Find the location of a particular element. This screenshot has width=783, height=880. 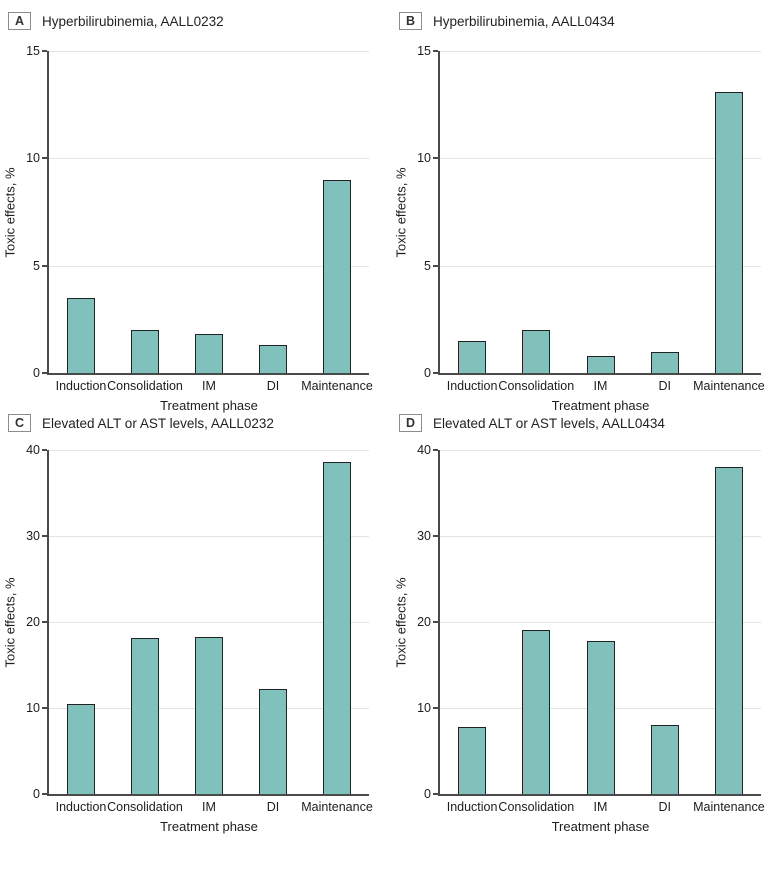

panel-a-letter-badge: A is located at coordinates (19, 21).